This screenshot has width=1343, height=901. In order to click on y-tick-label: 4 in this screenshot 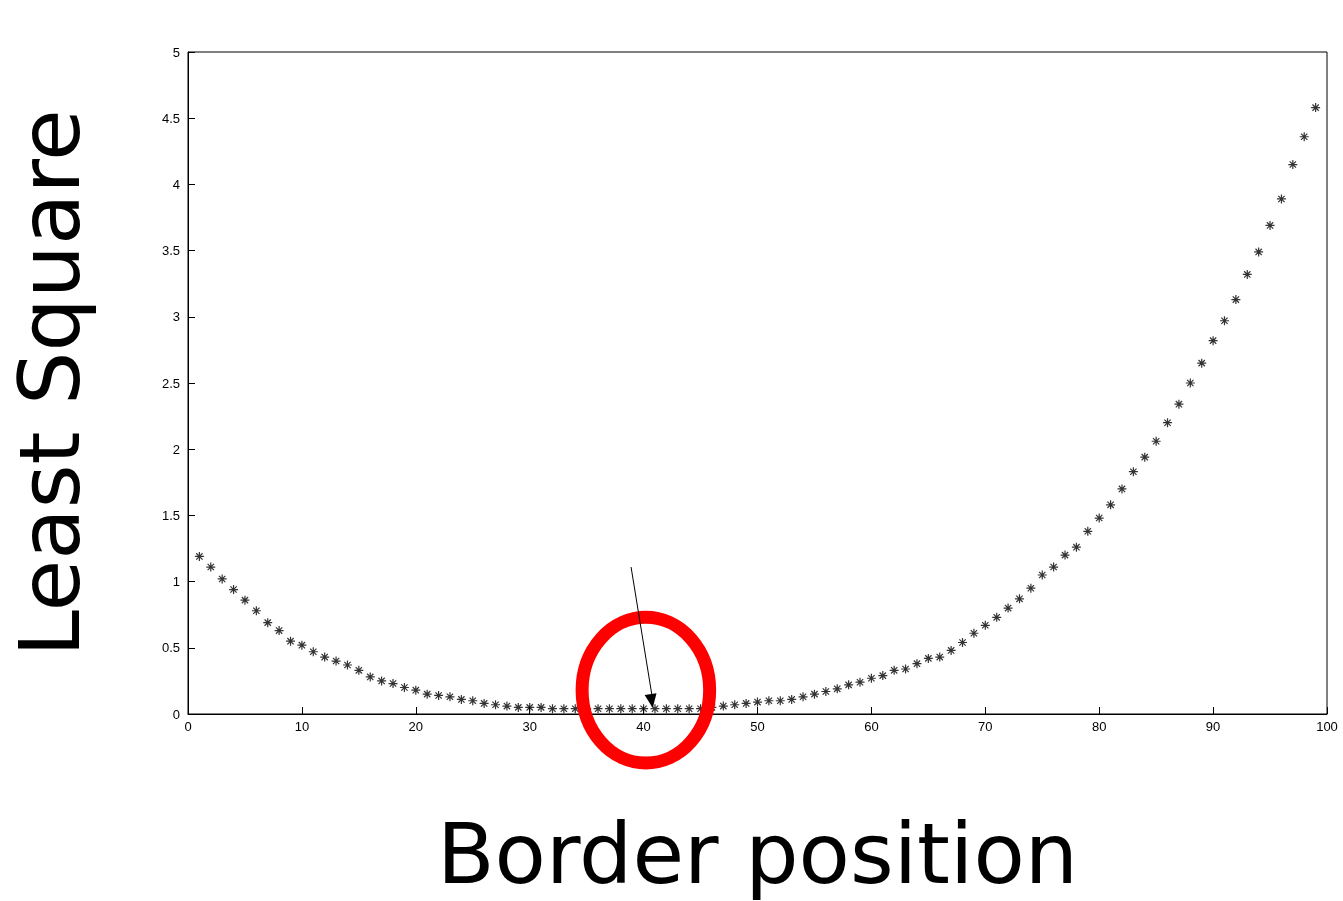, I will do `click(176, 184)`.